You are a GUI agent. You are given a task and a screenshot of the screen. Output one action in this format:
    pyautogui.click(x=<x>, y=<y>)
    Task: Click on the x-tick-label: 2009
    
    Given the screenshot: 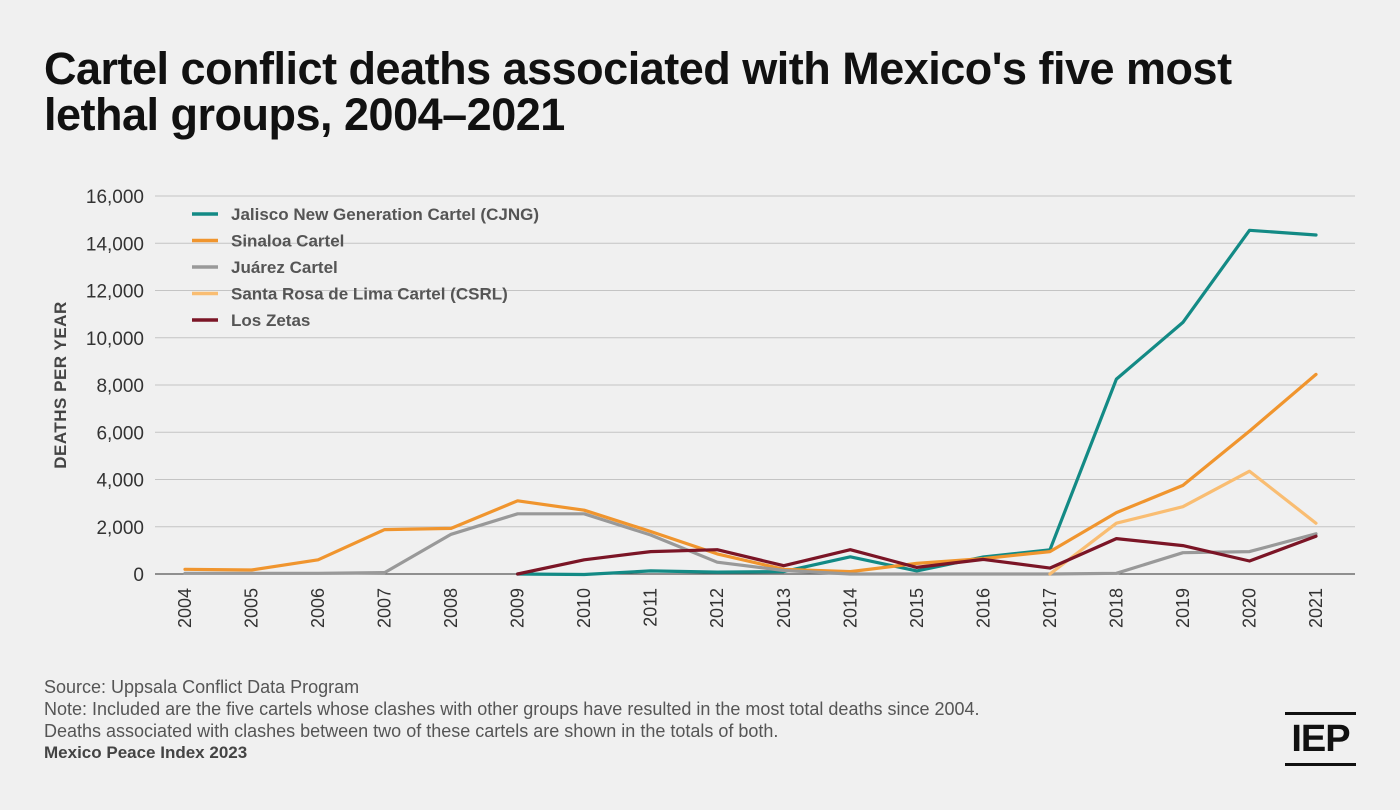 What is the action you would take?
    pyautogui.click(x=518, y=608)
    